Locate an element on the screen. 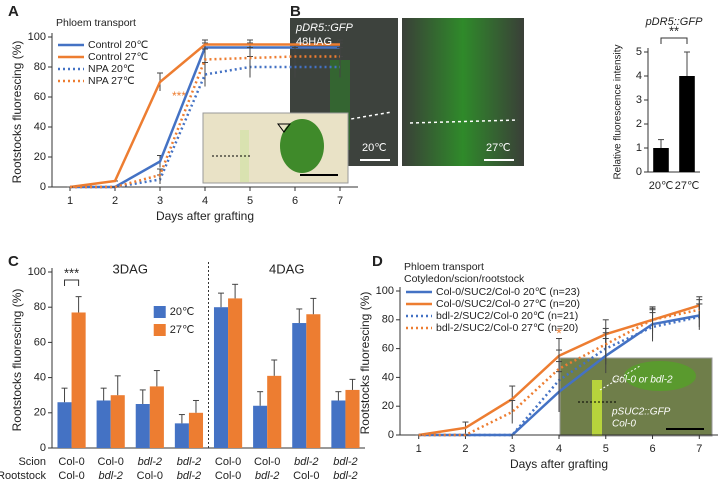 The image size is (723, 502). y-tick-label: 5 is located at coordinates (639, 52).